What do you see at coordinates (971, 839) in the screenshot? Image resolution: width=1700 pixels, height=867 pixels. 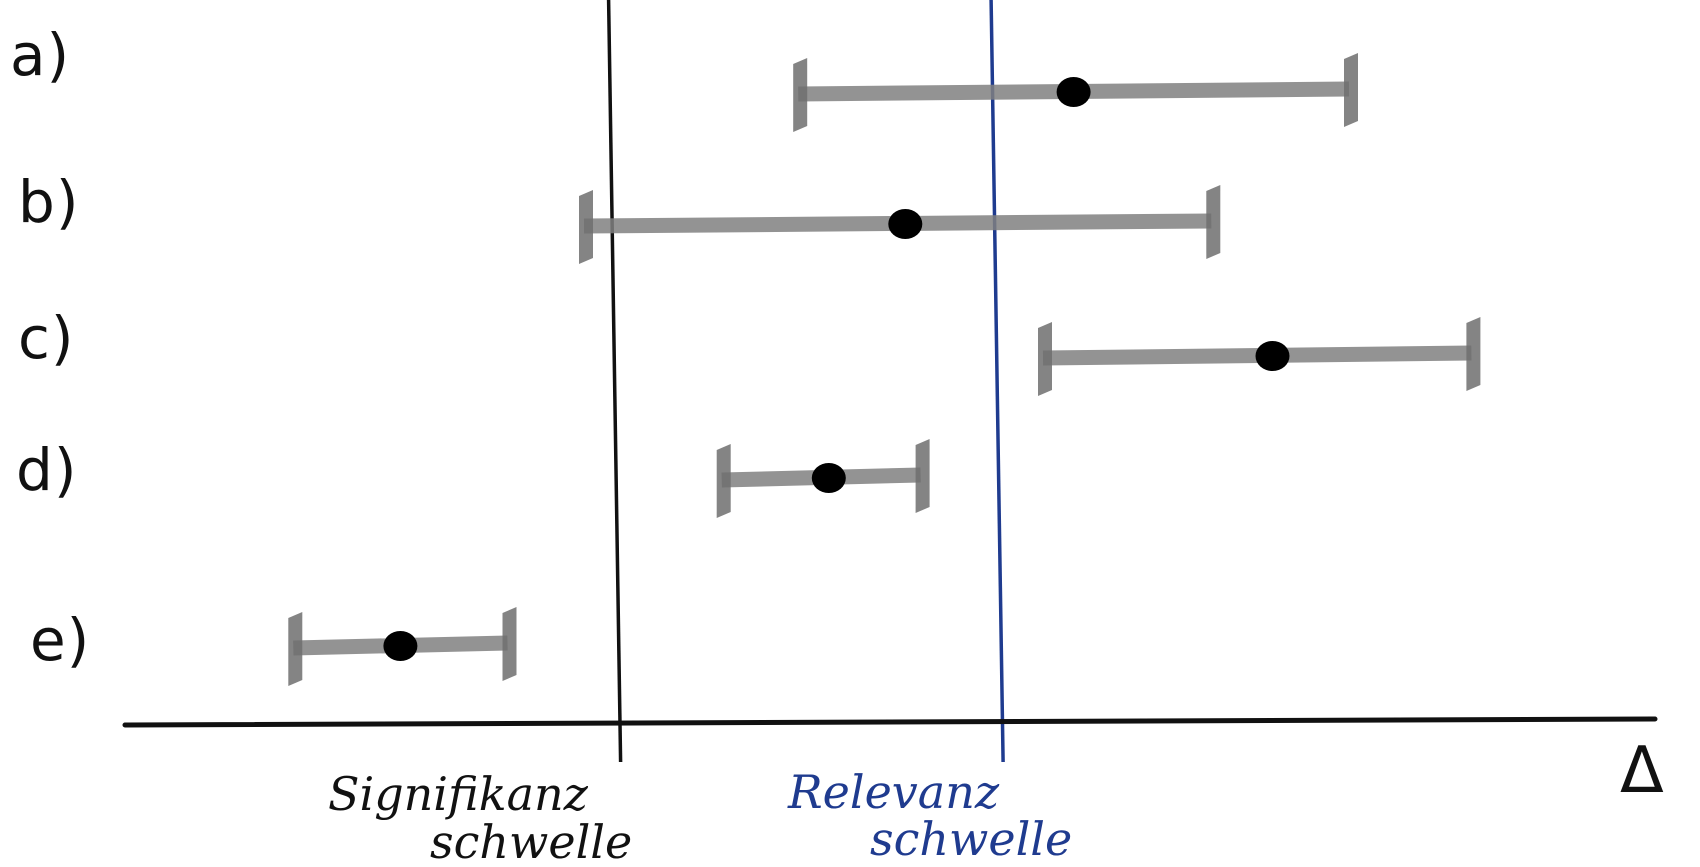 I see `relevance-threshold-label-line2: schwelle` at bounding box center [971, 839].